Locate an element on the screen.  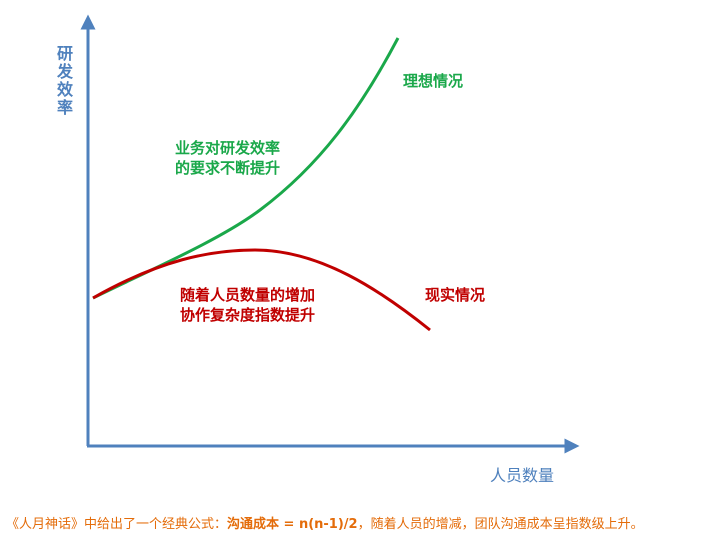
real-label: 现实情况 is located at coordinates (455, 295).